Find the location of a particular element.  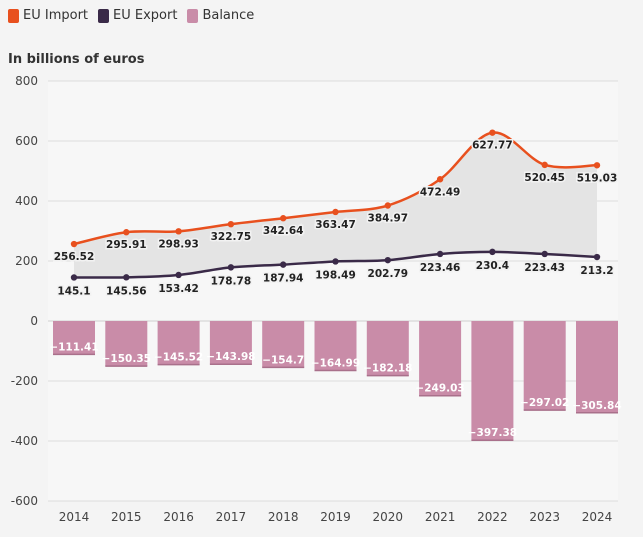

x-tick-label: 2018 is located at coordinates (283, 517).